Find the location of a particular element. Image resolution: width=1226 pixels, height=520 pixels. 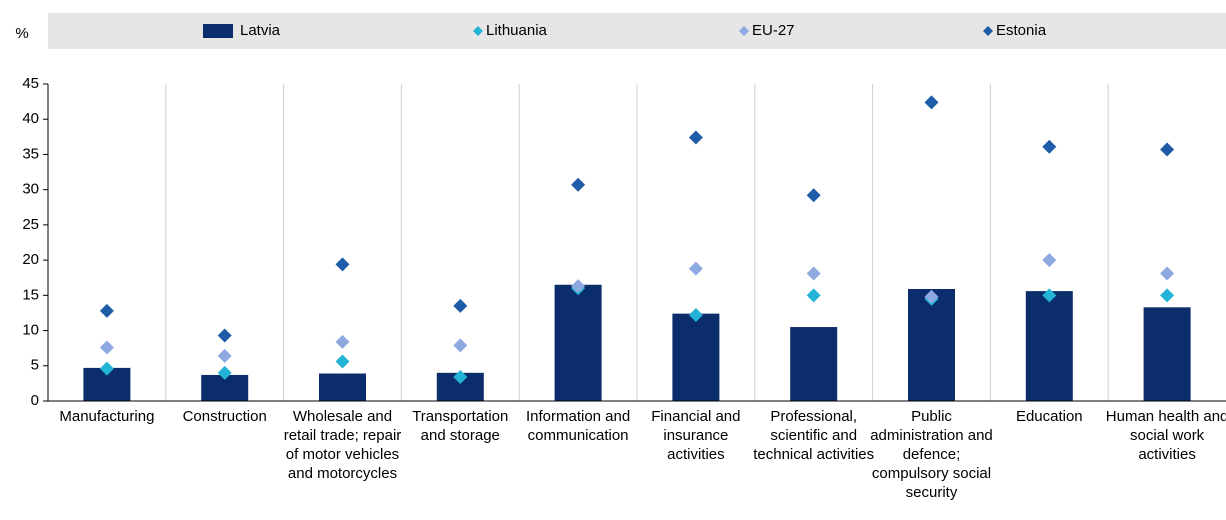

y-tick-label: 40 is located at coordinates (30, 118).